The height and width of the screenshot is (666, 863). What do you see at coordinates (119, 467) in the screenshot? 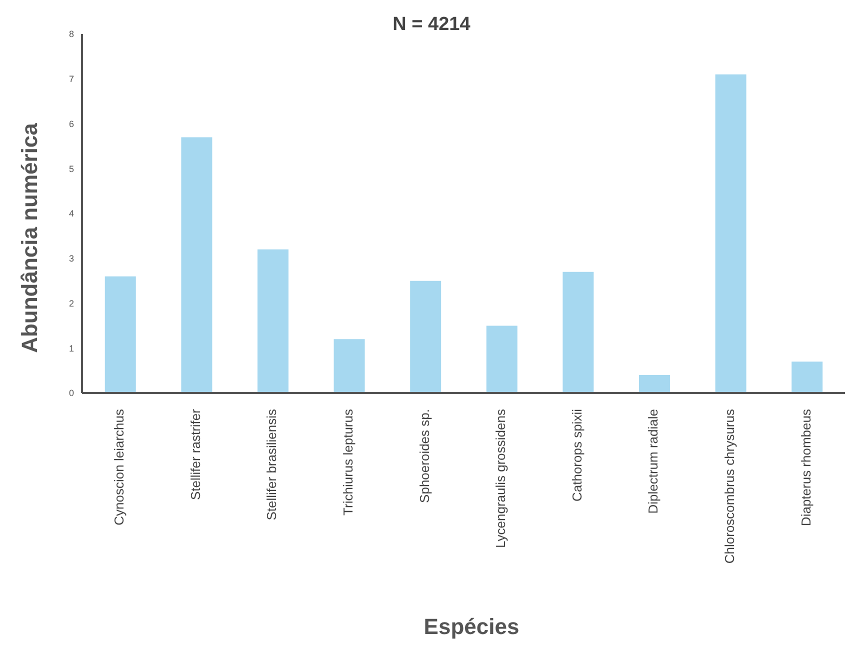
I see `x-tick-label: Cynoscion leiarchus` at bounding box center [119, 467].